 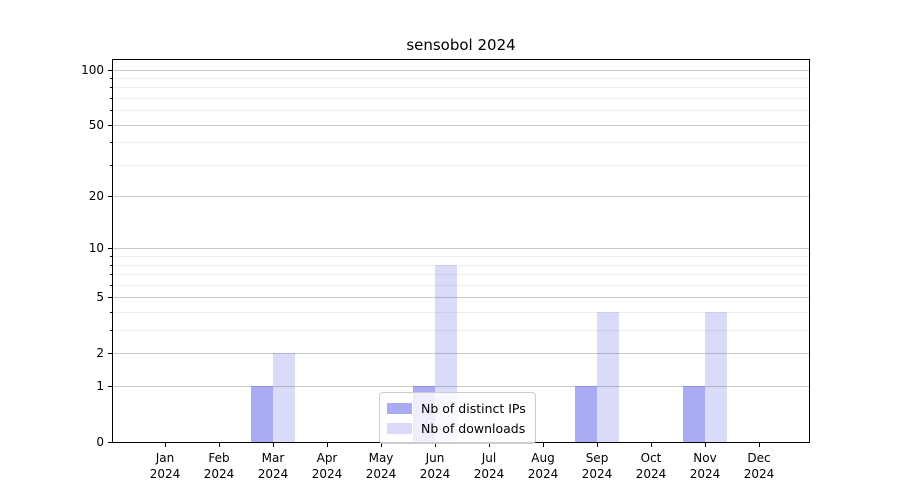 I want to click on x-tick-label-jan: Jan 2024, so click(x=165, y=466).